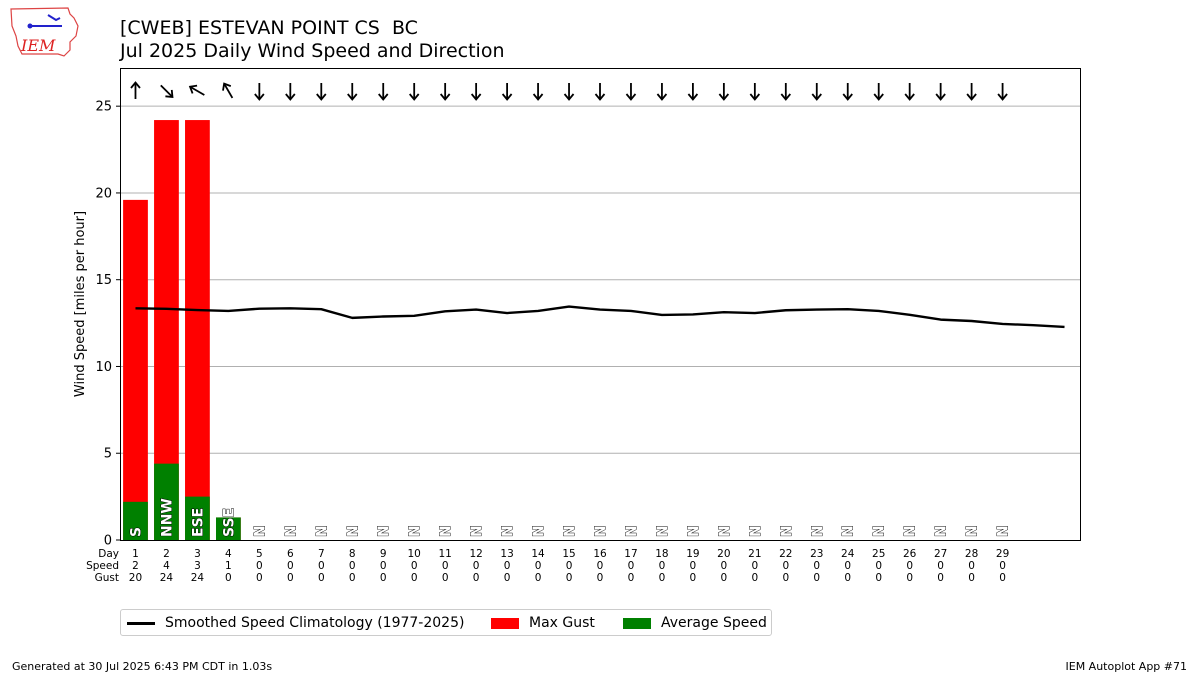 The height and width of the screenshot is (675, 1200). I want to click on speed-bar, so click(166, 501).